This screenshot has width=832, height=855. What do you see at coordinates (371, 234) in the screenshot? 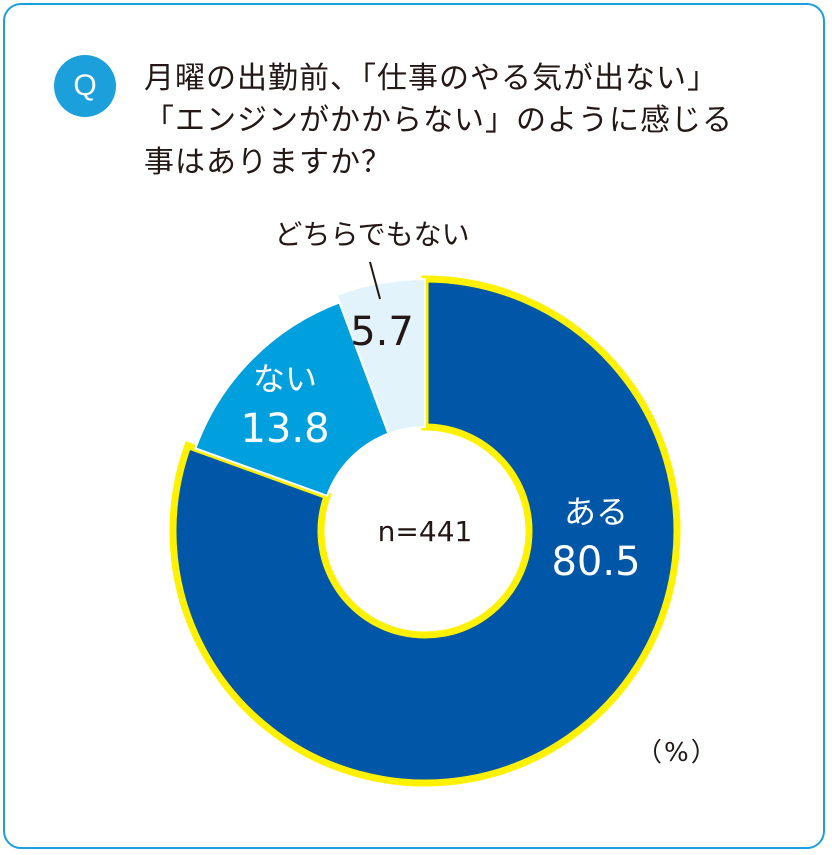
I see `slice-label-3: どちらでもない` at bounding box center [371, 234].